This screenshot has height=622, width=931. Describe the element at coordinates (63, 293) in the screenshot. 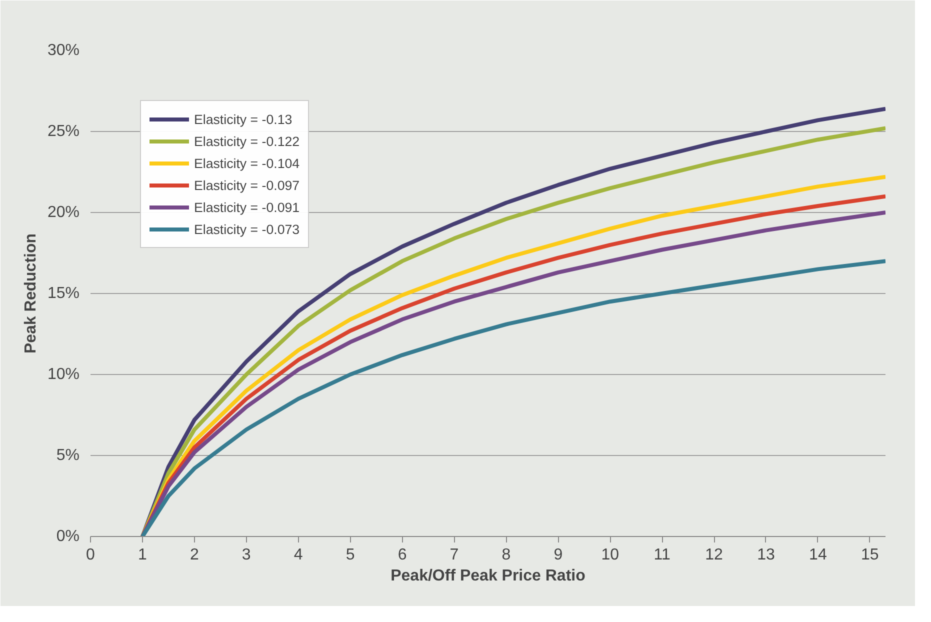

I see `y-tick-label: 15%` at that location.